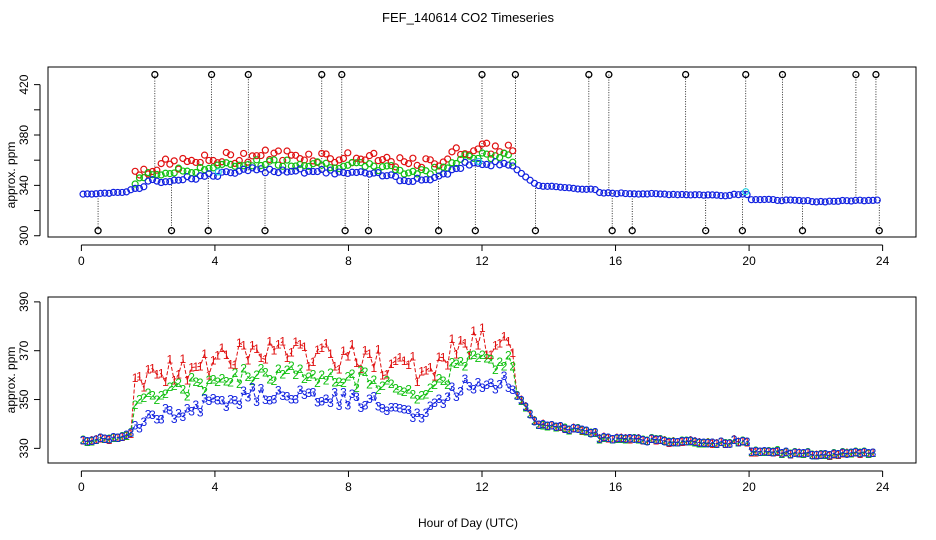 Image resolution: width=936 pixels, height=540 pixels. Describe the element at coordinates (484, 256) in the screenshot. I see `top-x-axis: 0 4 8 12 16 20 24` at that location.